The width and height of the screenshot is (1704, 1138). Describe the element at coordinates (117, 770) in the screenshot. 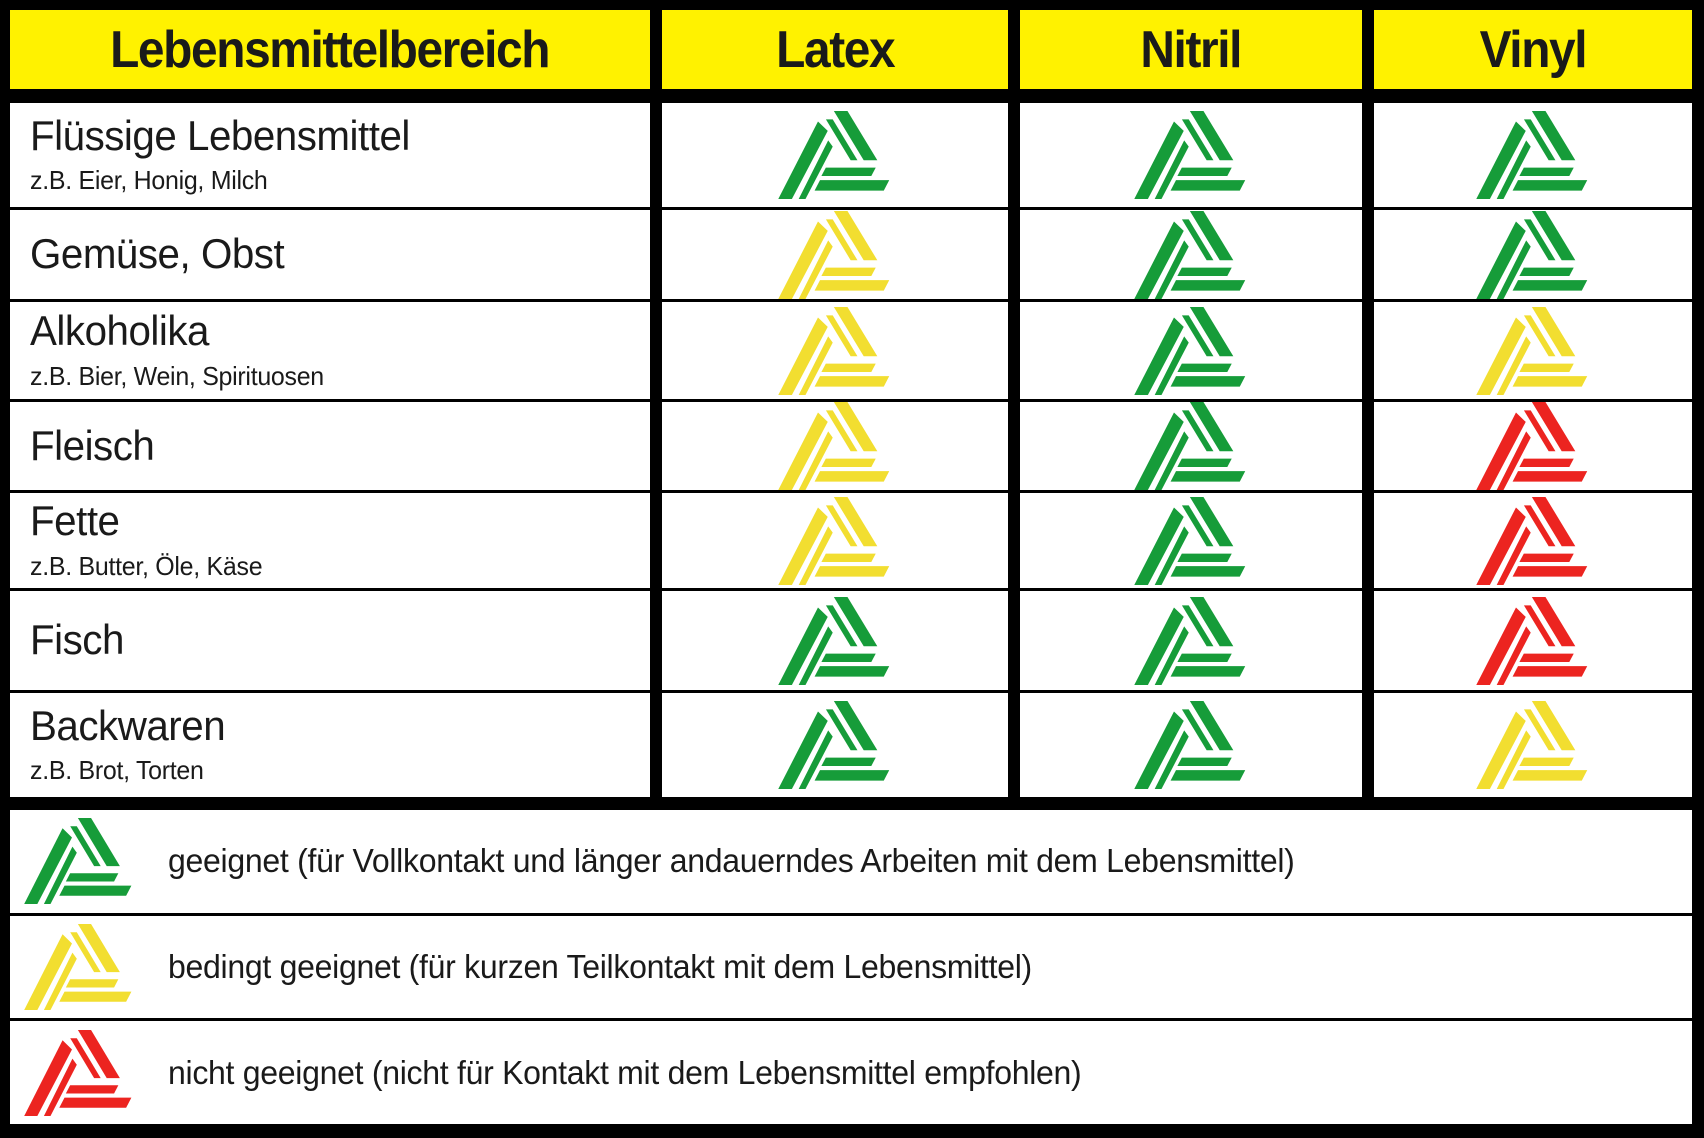

I see `food-category-examples: z.B. Brot, Torten` at that location.